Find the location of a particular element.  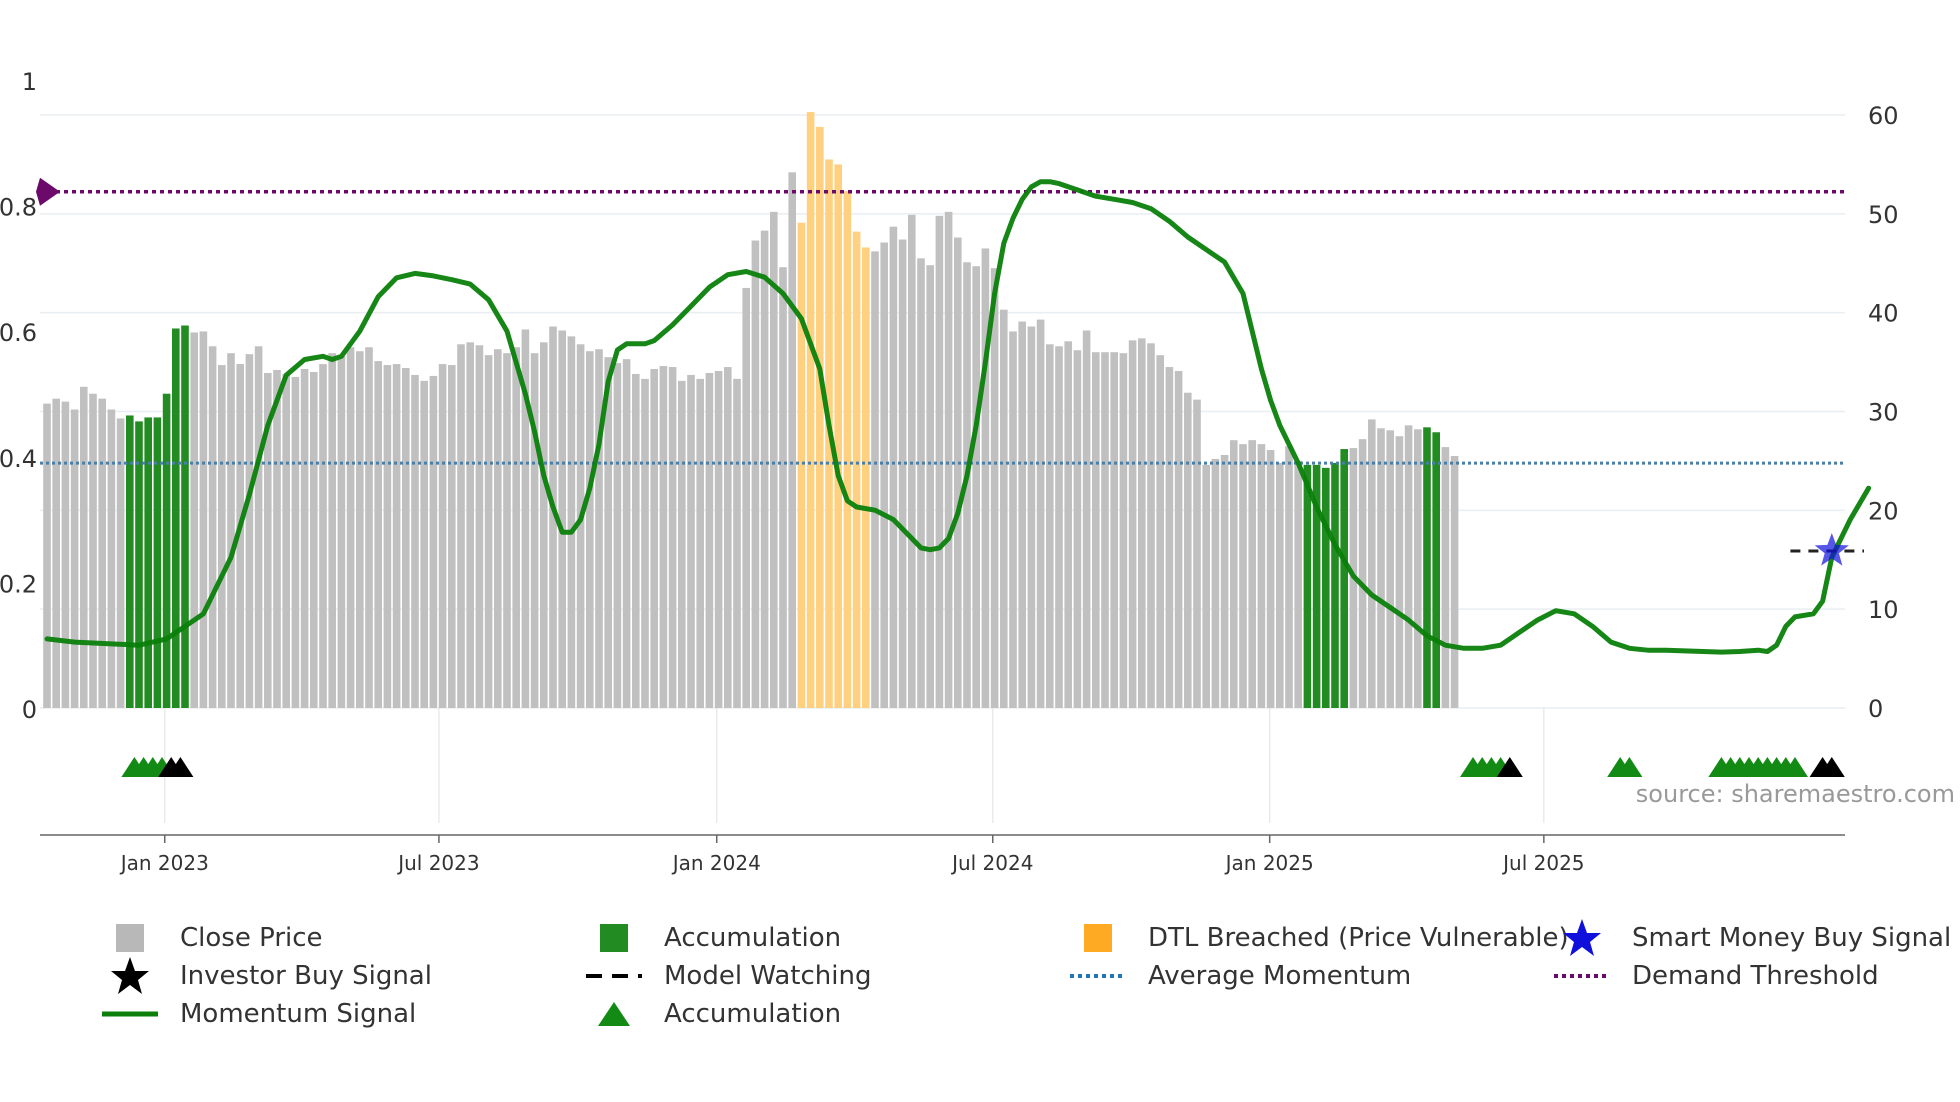

triangle-up-icon is located at coordinates (614, 1014).